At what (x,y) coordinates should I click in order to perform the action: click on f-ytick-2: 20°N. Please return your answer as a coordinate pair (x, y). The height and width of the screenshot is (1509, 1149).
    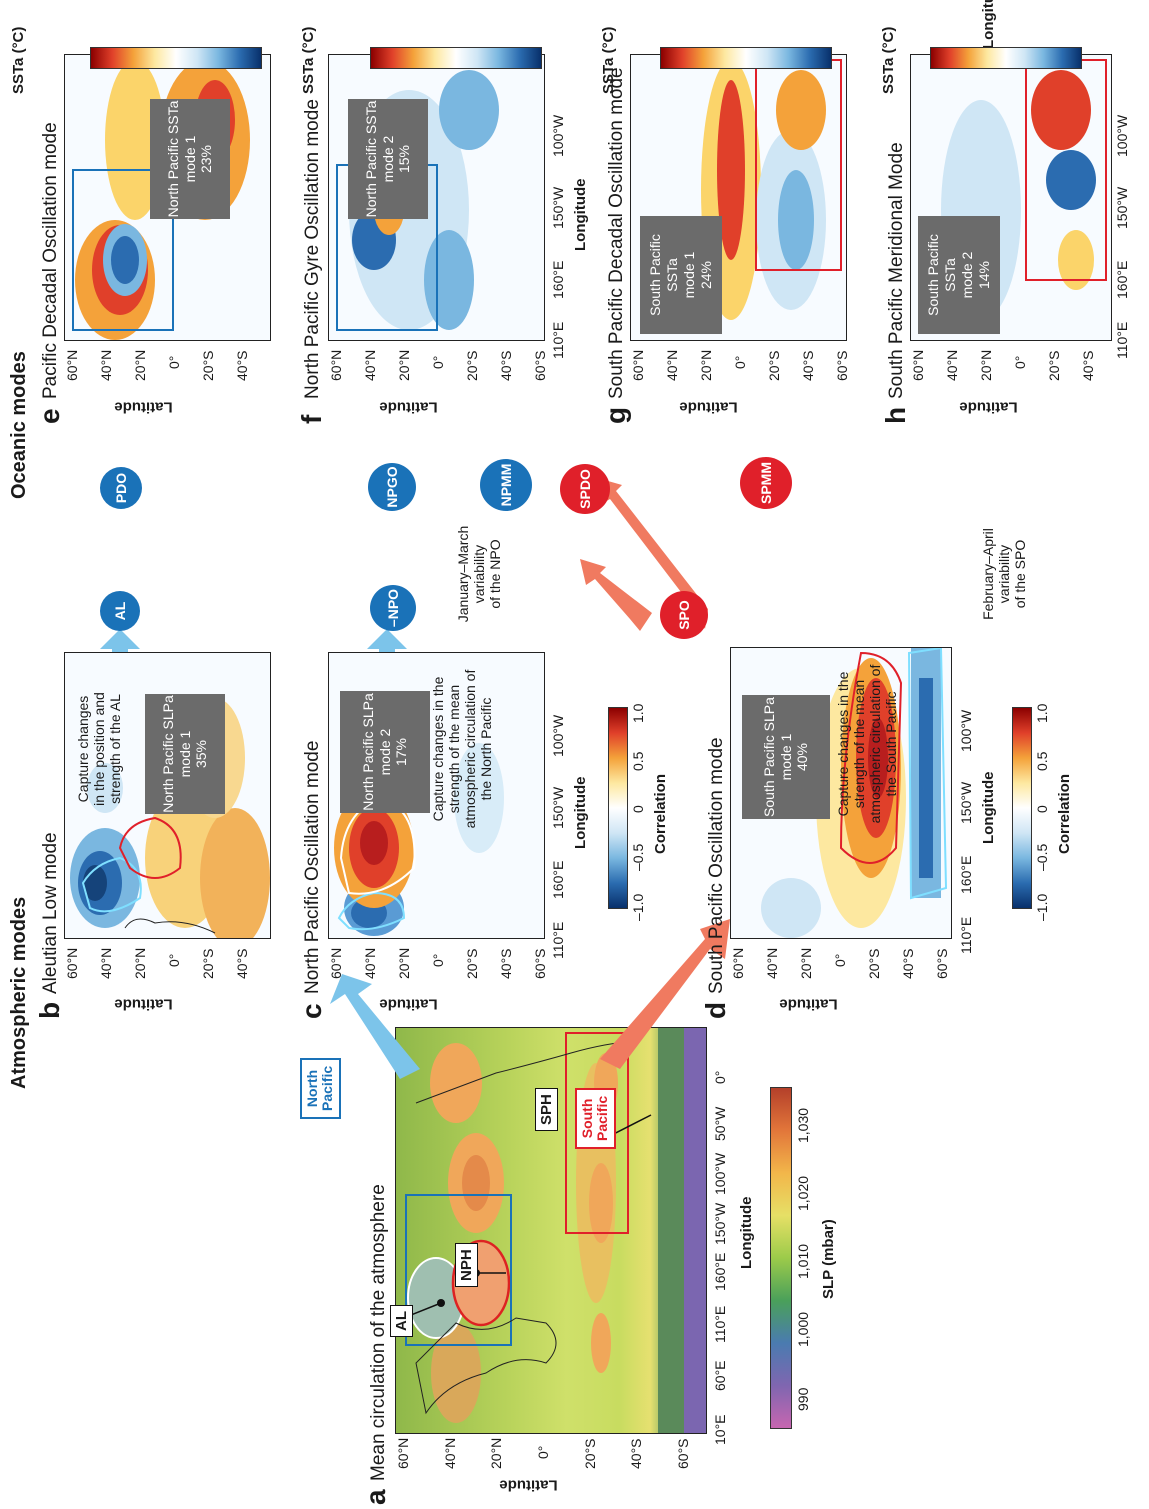
    Looking at the image, I should click on (404, 365).